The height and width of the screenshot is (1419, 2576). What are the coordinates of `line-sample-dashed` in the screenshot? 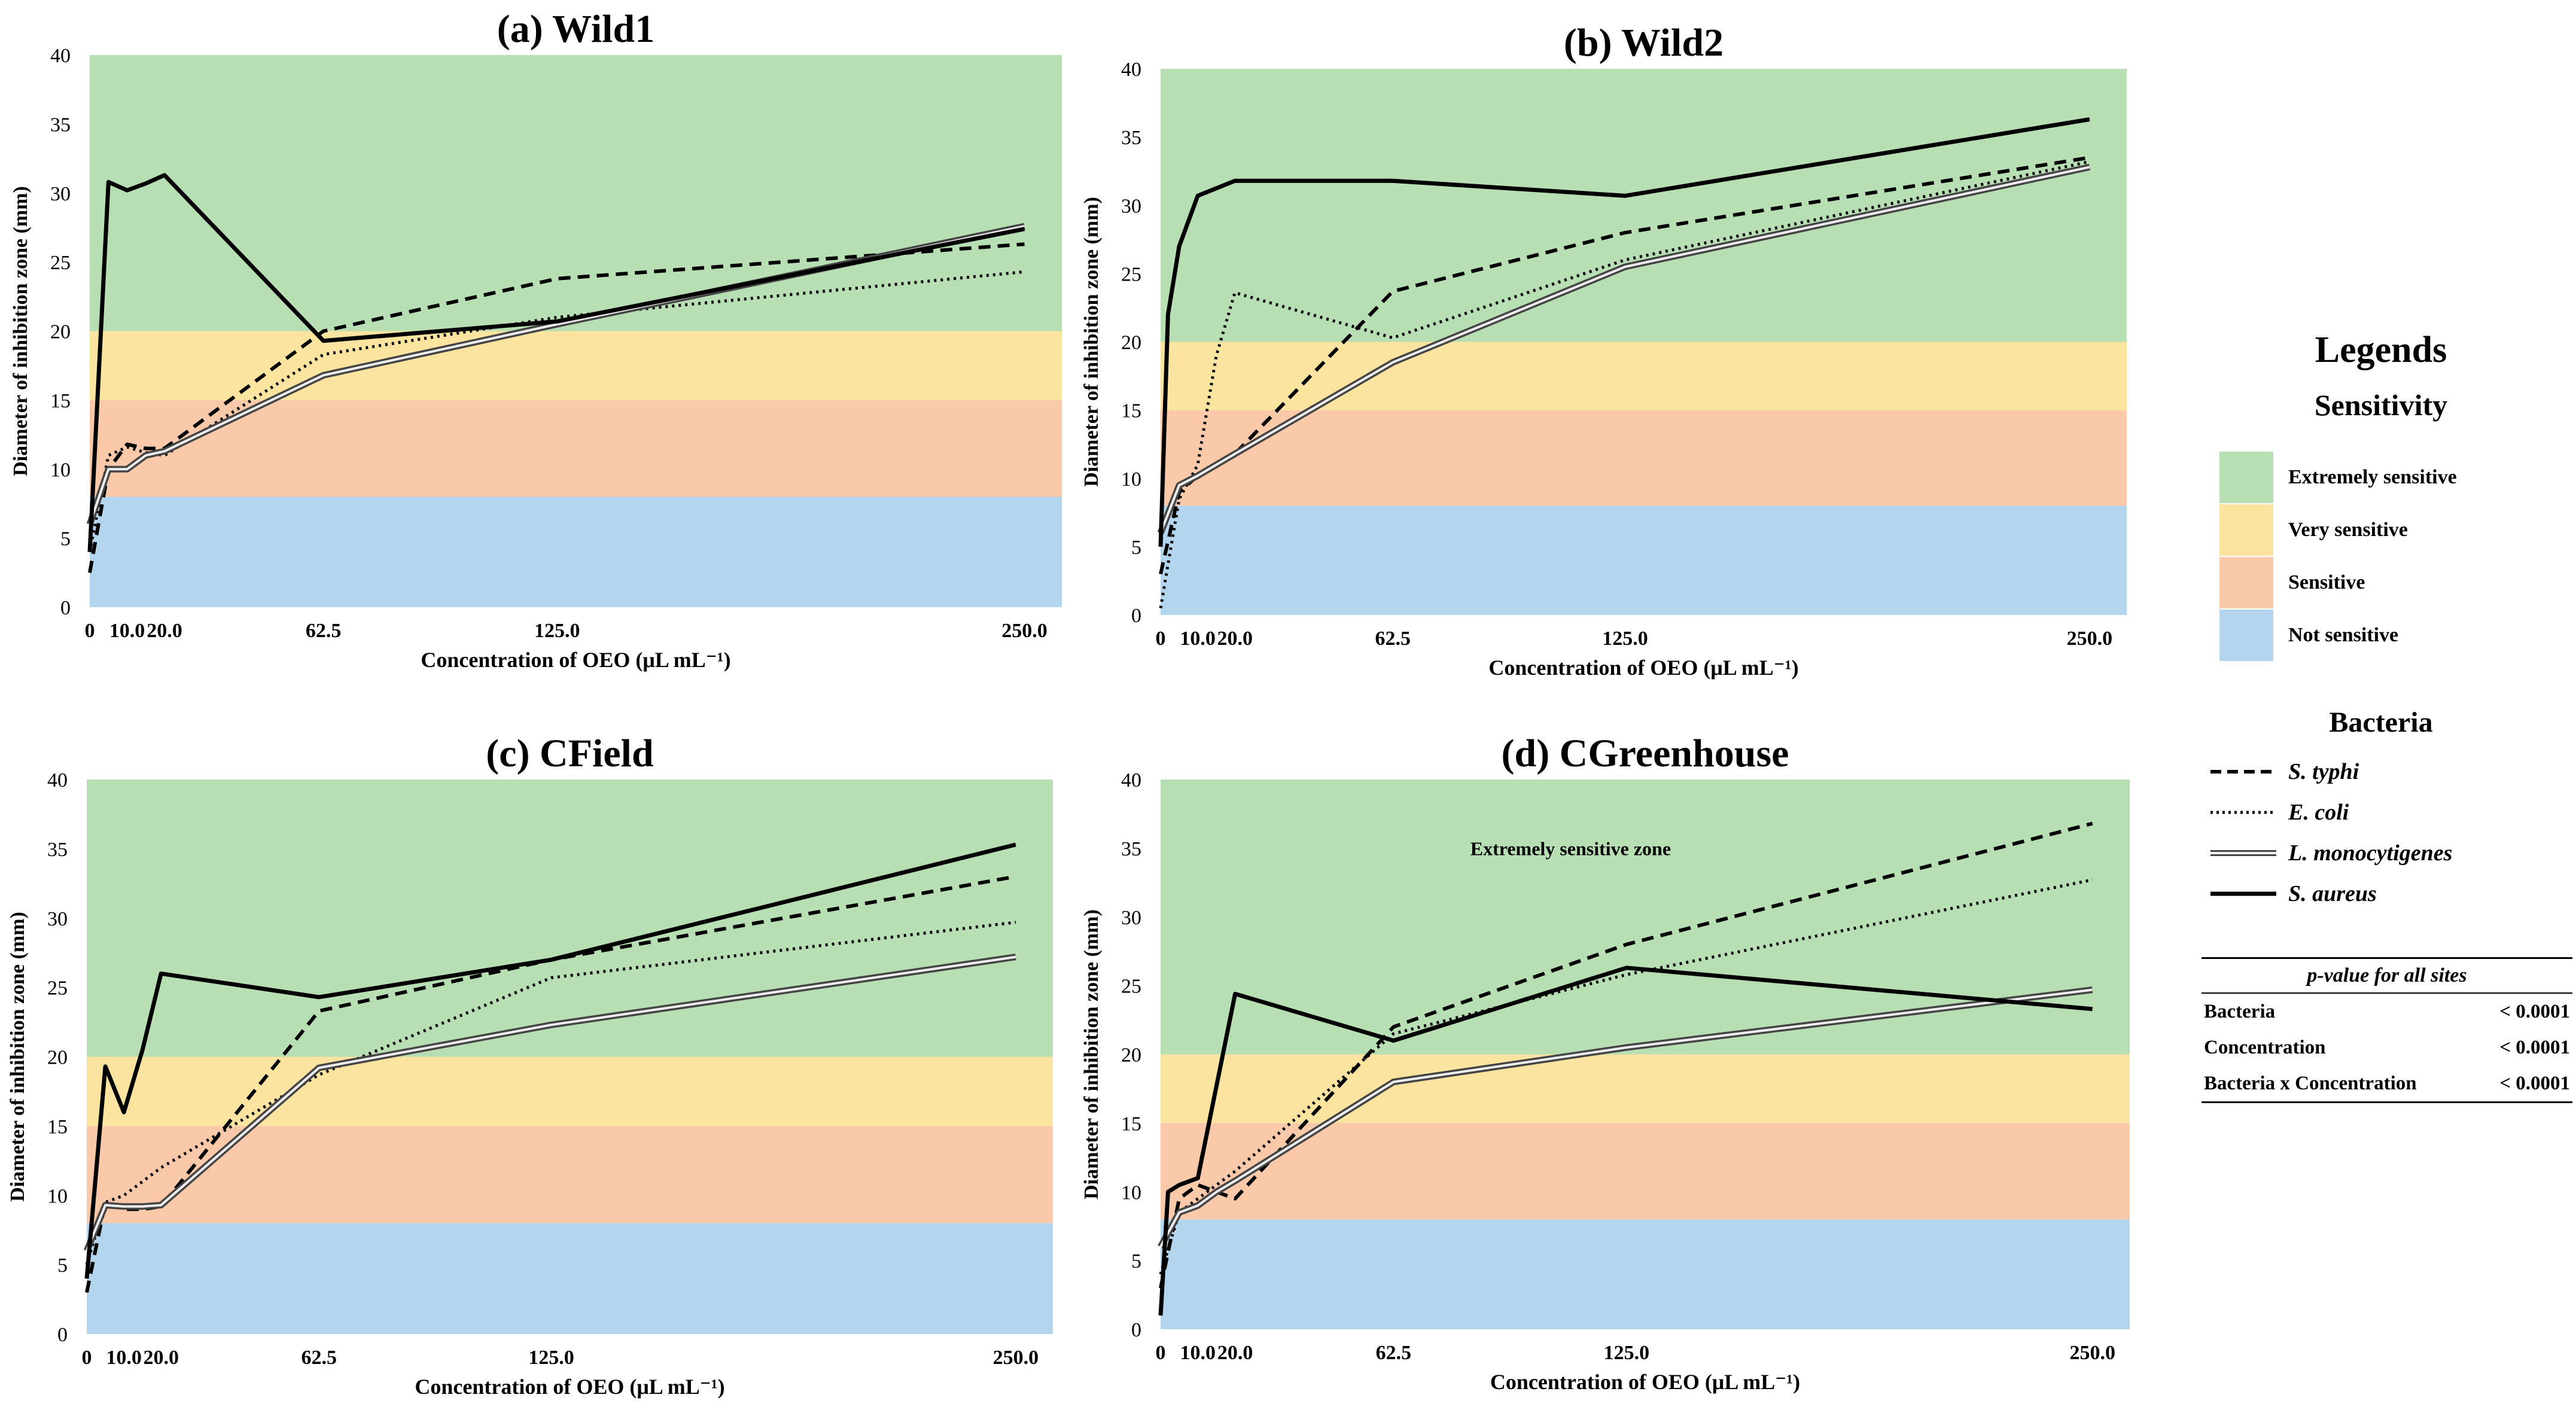 It's located at (2243, 772).